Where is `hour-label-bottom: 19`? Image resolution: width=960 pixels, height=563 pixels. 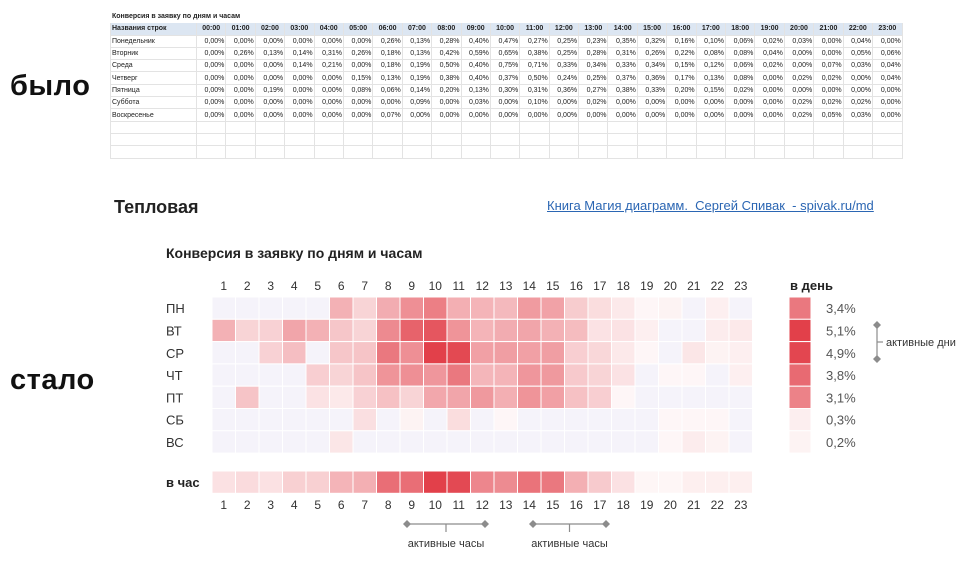 hour-label-bottom: 19 is located at coordinates (647, 505).